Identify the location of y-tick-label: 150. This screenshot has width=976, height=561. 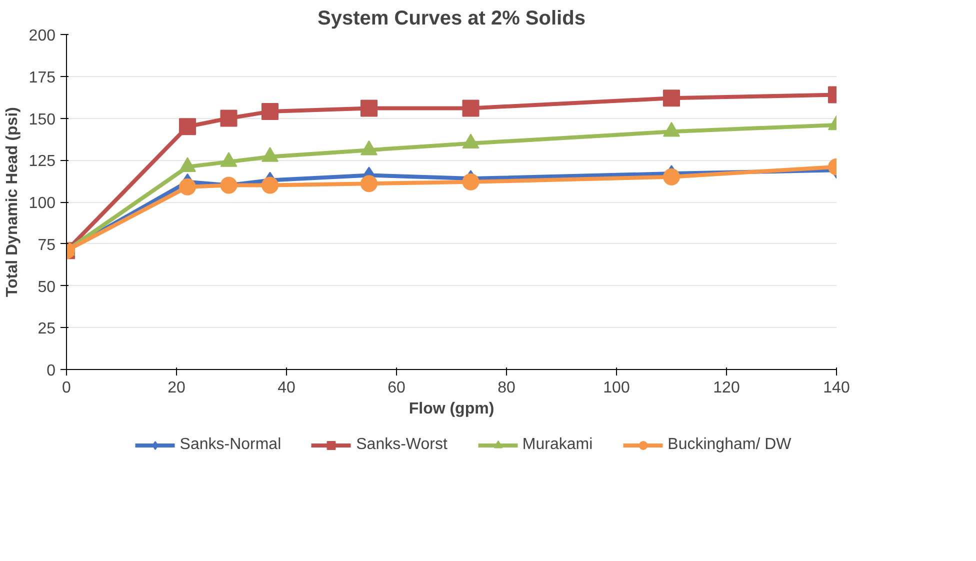
(42, 119).